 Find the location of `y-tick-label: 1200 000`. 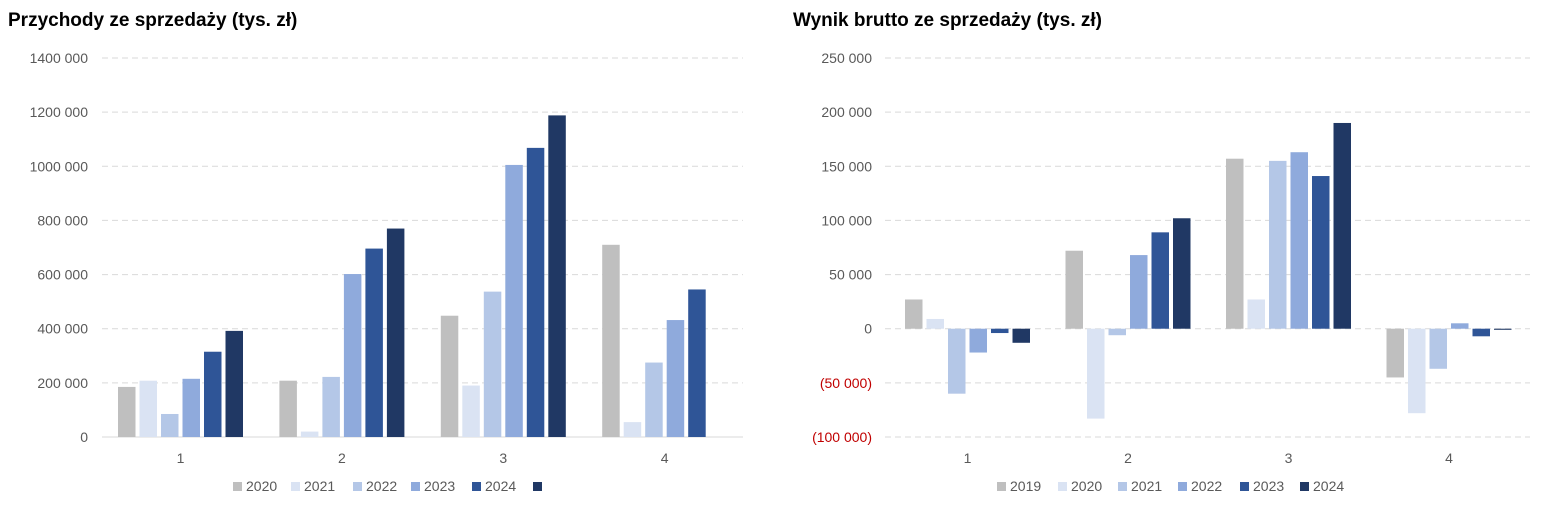

y-tick-label: 1200 000 is located at coordinates (59, 112).